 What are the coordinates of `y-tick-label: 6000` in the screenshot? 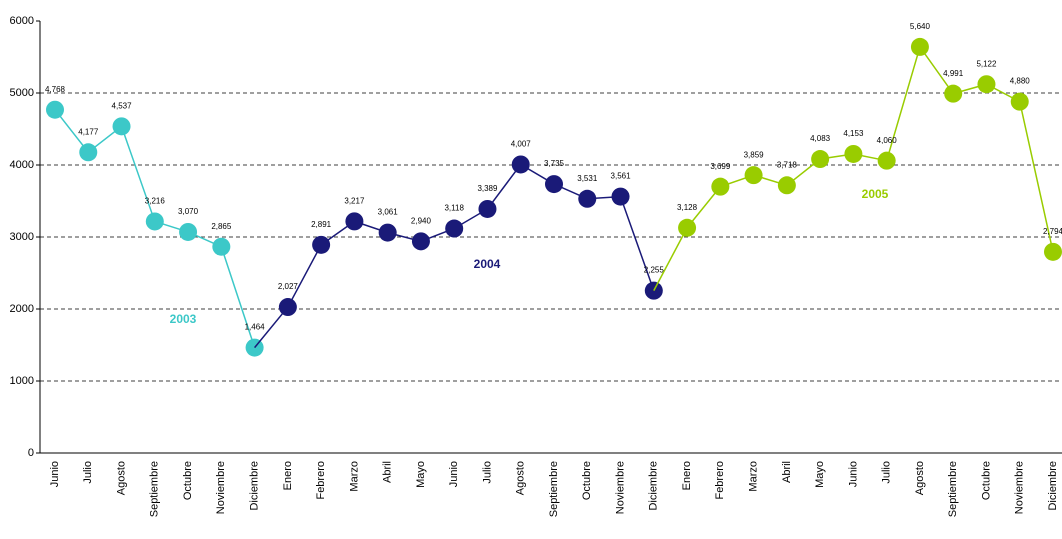 It's located at (22, 21).